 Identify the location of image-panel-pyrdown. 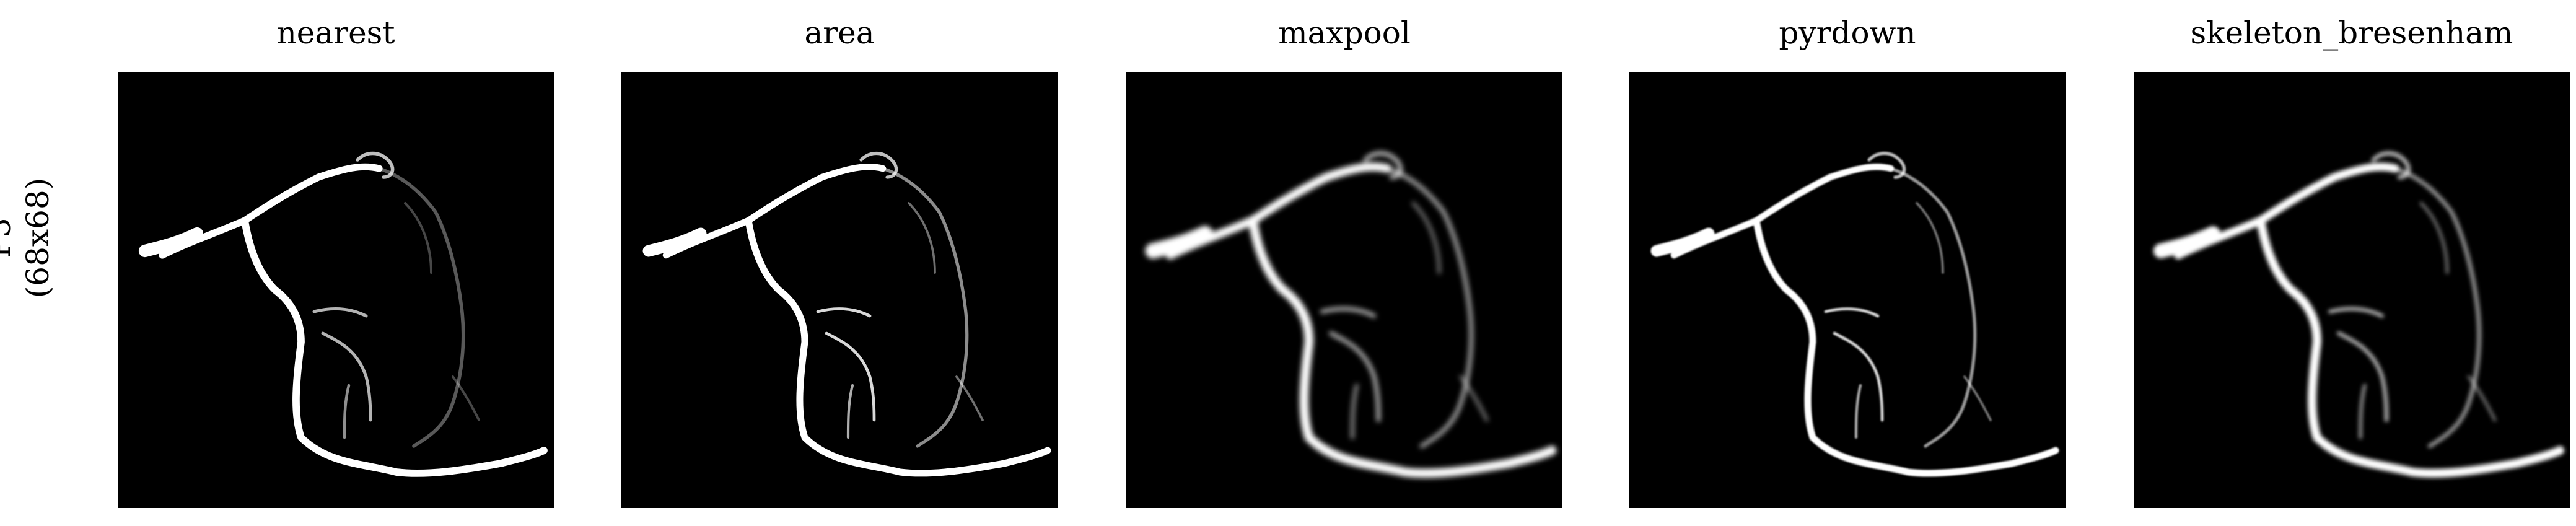
(1847, 290).